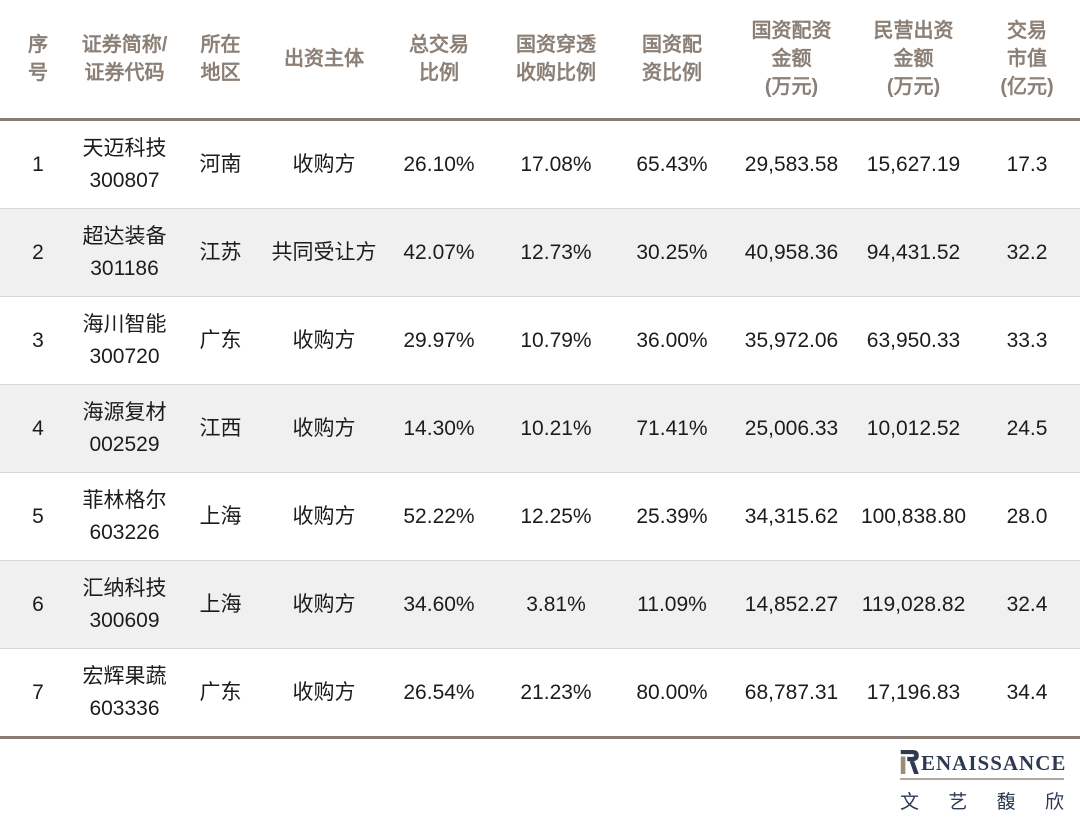  Describe the element at coordinates (439, 60) in the screenshot. I see `column-header: 总交易 比例` at that location.